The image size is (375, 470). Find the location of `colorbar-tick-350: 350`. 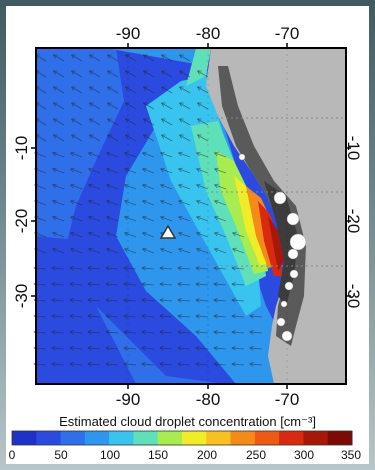

colorbar-tick-350: 350 is located at coordinates (351, 455).